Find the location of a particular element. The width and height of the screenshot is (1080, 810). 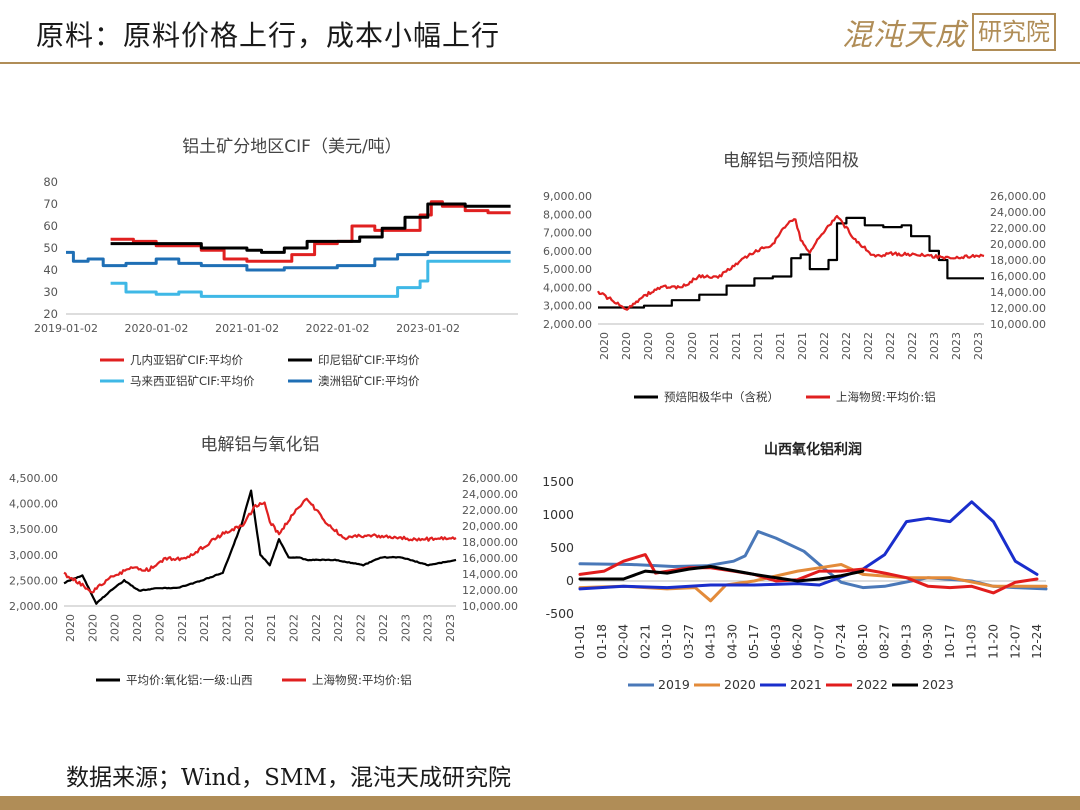

x-tick-label: 2022-01-02 is located at coordinates (338, 328).